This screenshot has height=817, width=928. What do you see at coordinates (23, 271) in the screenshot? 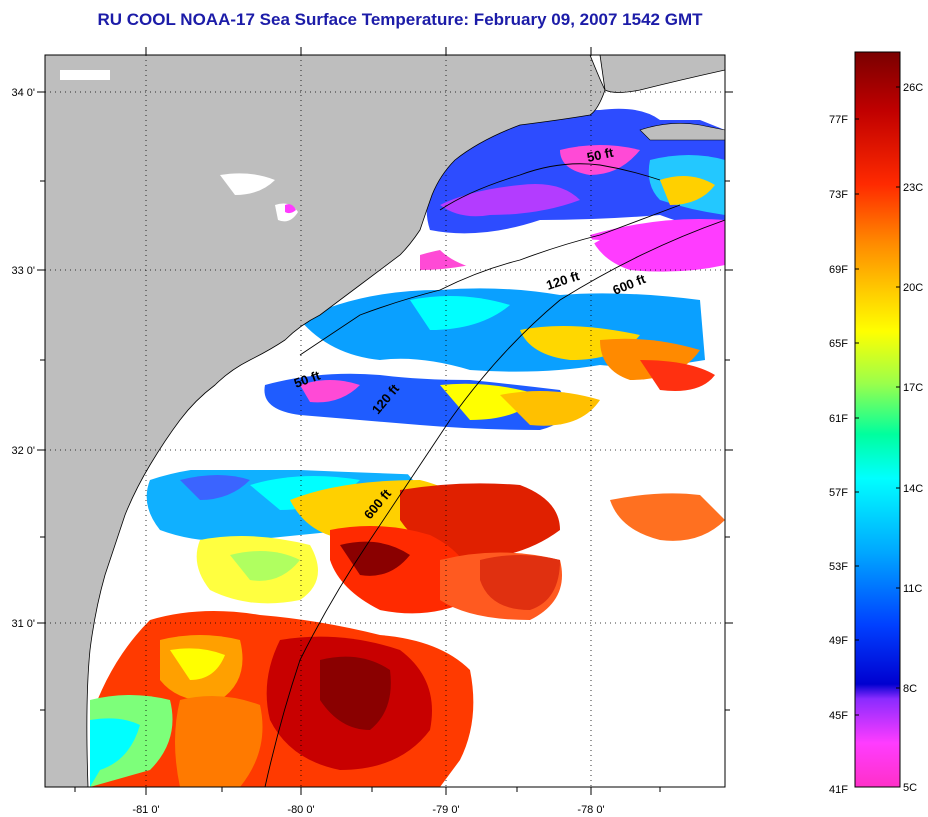
I see `lat-tick-label: 33 0'` at bounding box center [23, 271].